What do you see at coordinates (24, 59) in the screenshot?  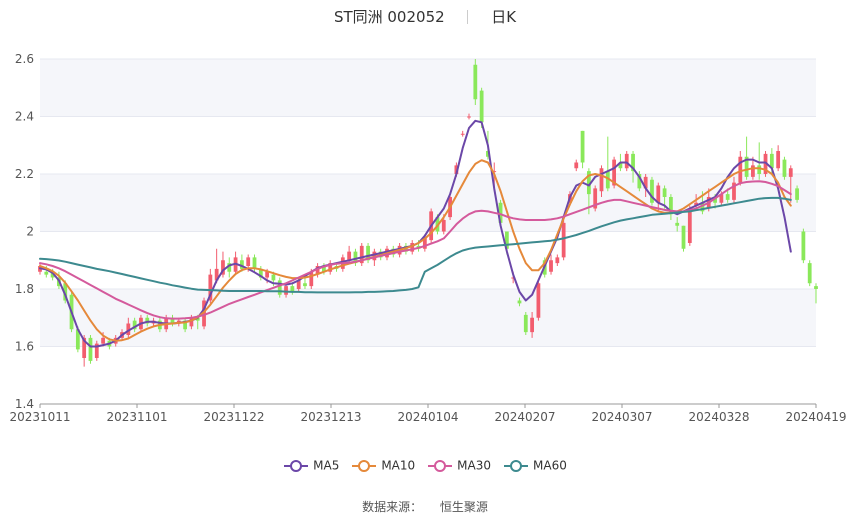 I see `y-tick-label: 2.6` at bounding box center [24, 59].